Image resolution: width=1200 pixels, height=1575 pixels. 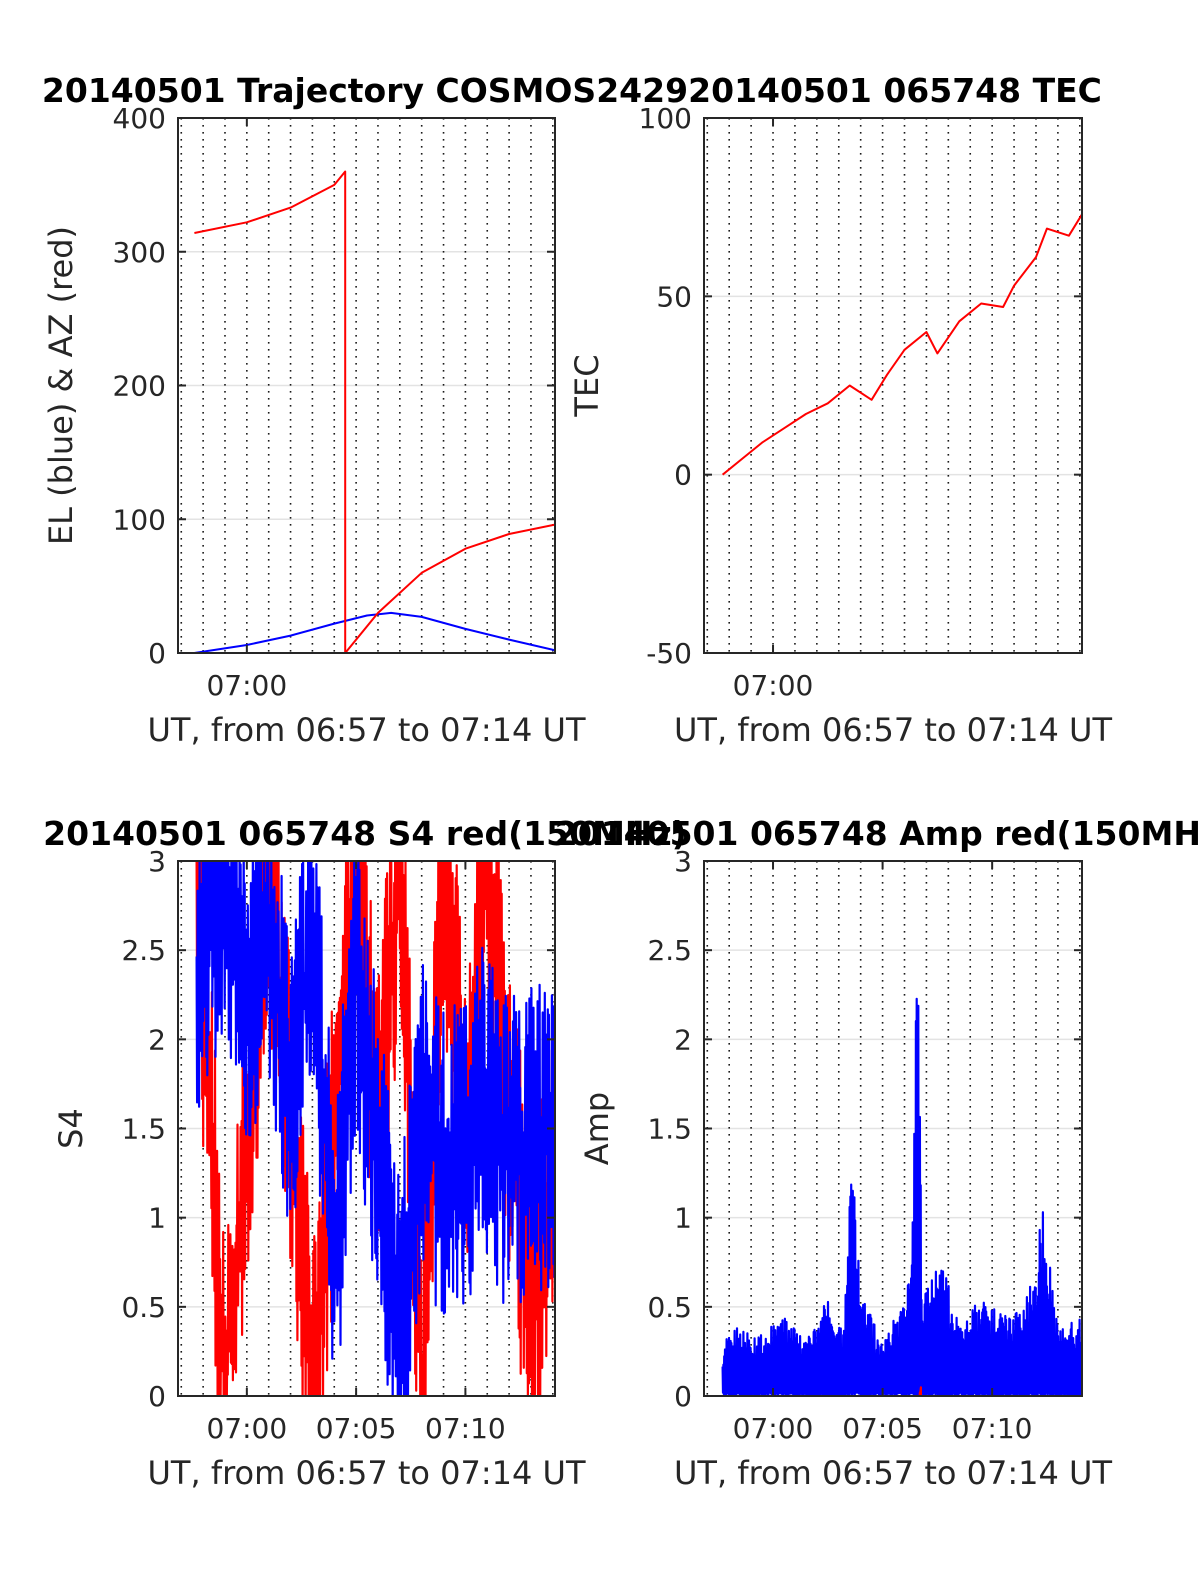 I want to click on chart-title: 20140501 065748 S4 red(150MHz), so click(x=365, y=833).